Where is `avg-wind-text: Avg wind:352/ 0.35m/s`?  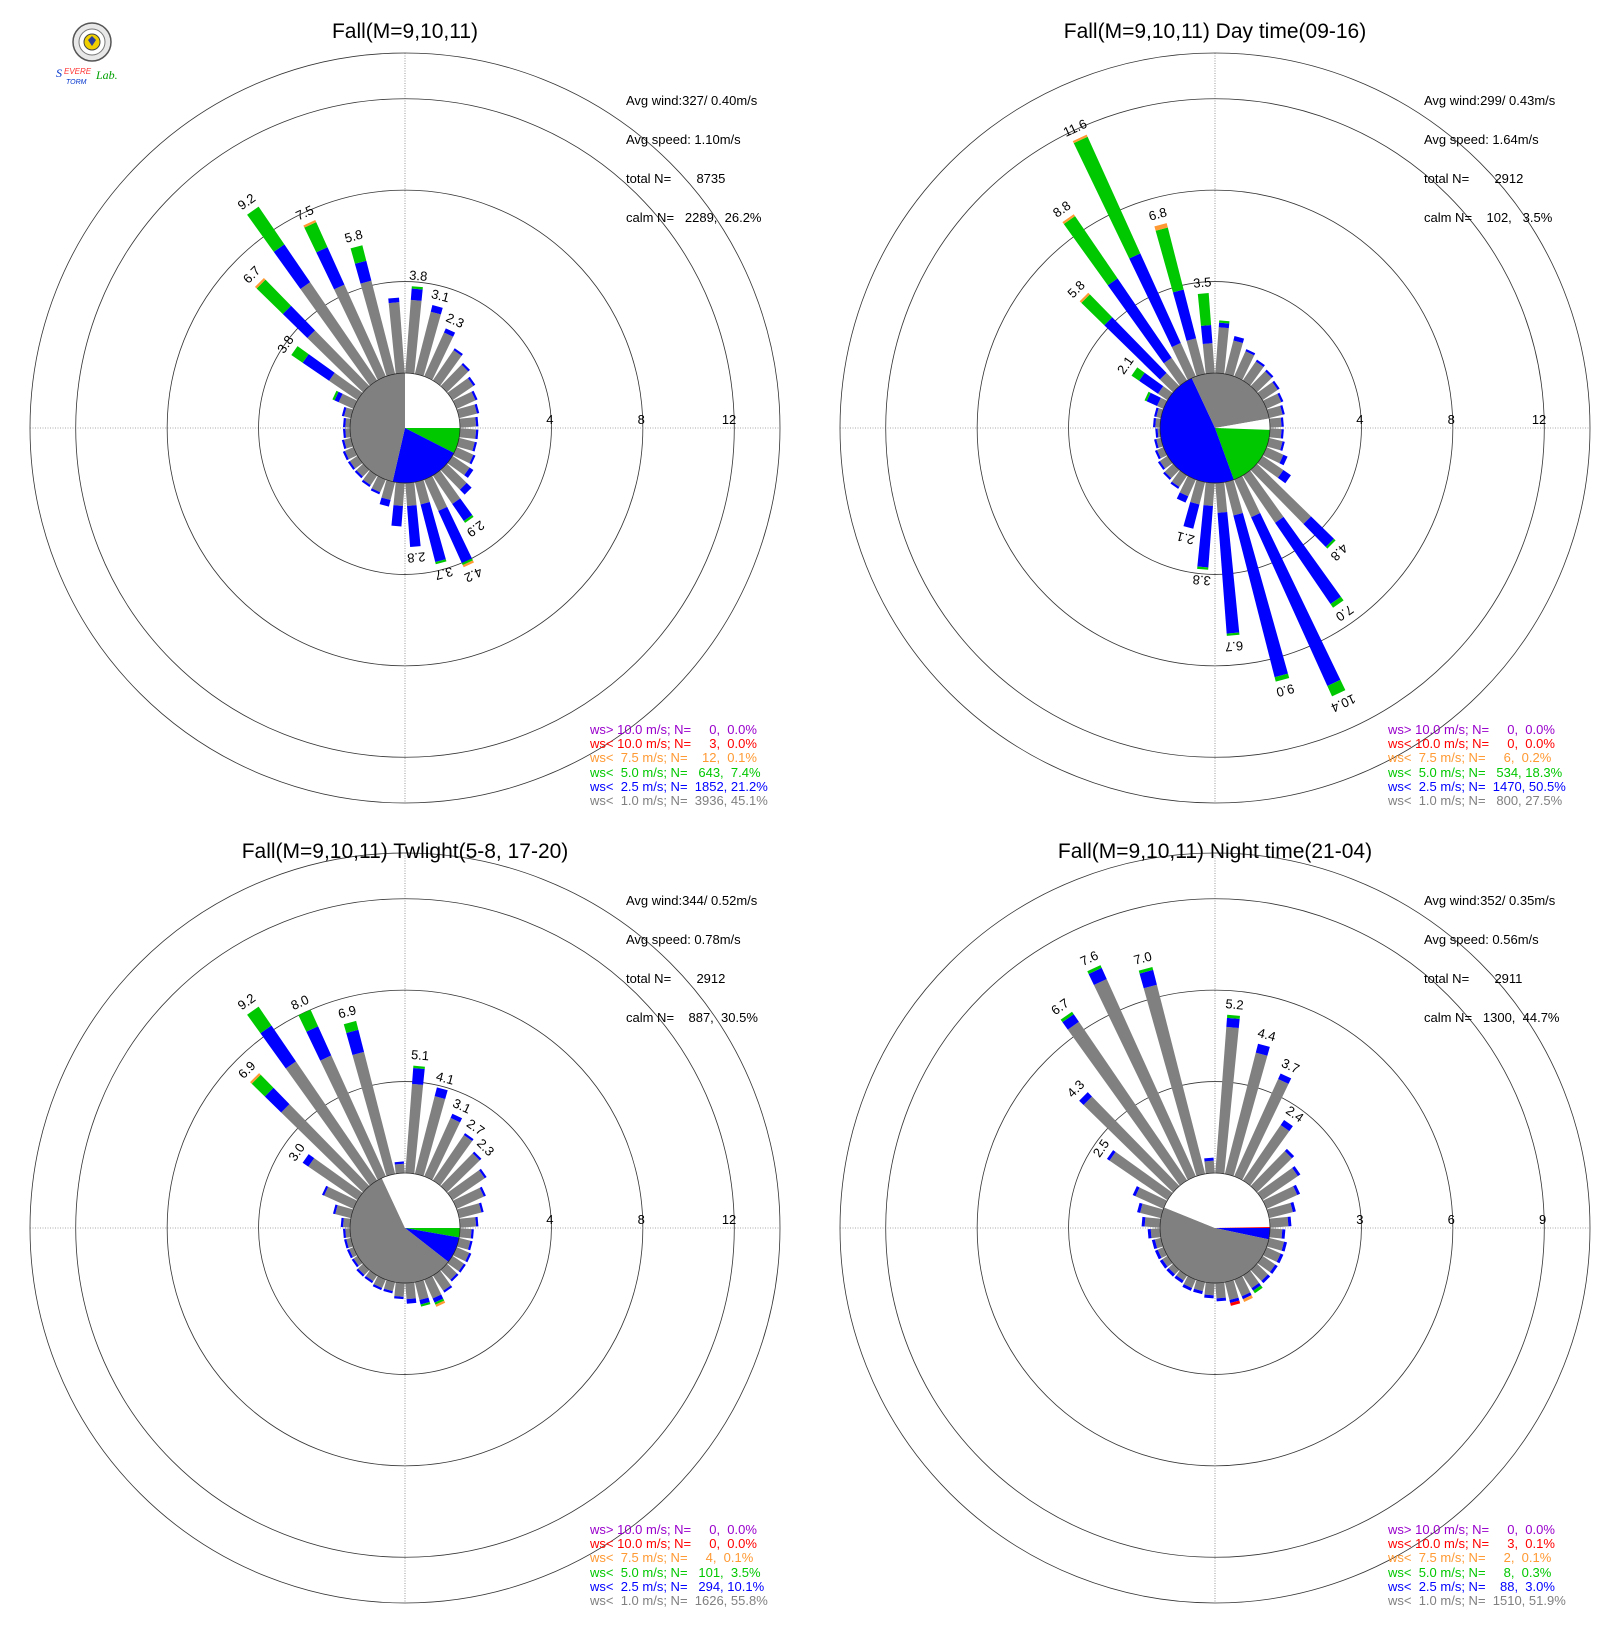 avg-wind-text: Avg wind:352/ 0.35m/s is located at coordinates (1490, 900).